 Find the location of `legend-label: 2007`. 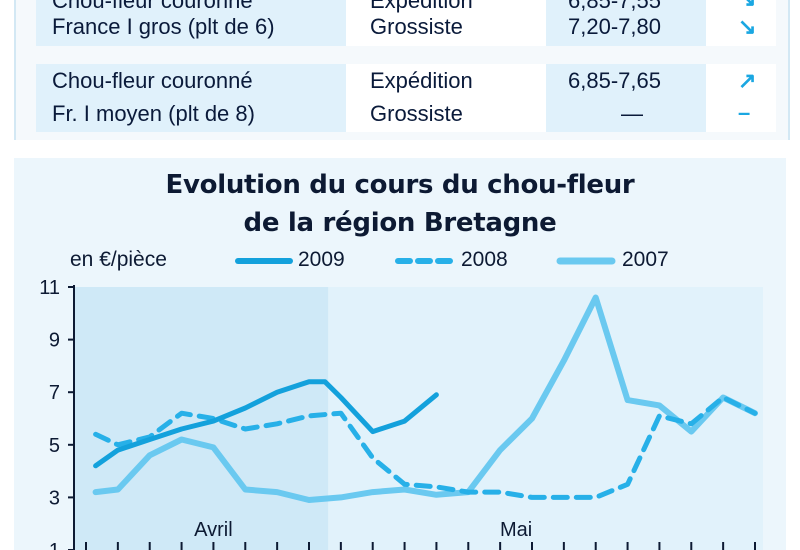

legend-label: 2007 is located at coordinates (645, 259).